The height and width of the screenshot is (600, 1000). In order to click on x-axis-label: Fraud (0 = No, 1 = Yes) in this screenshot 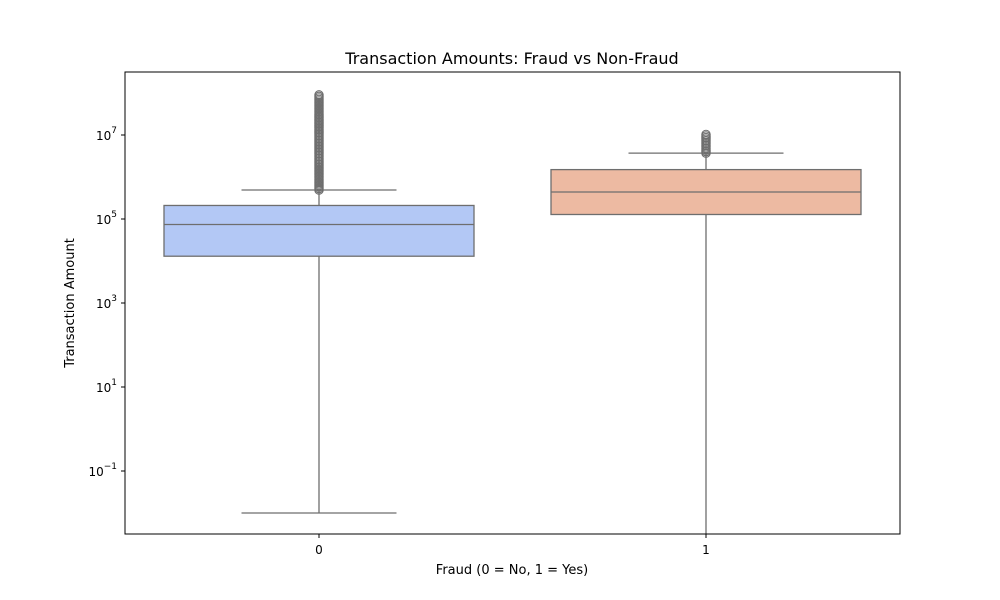, I will do `click(512, 570)`.